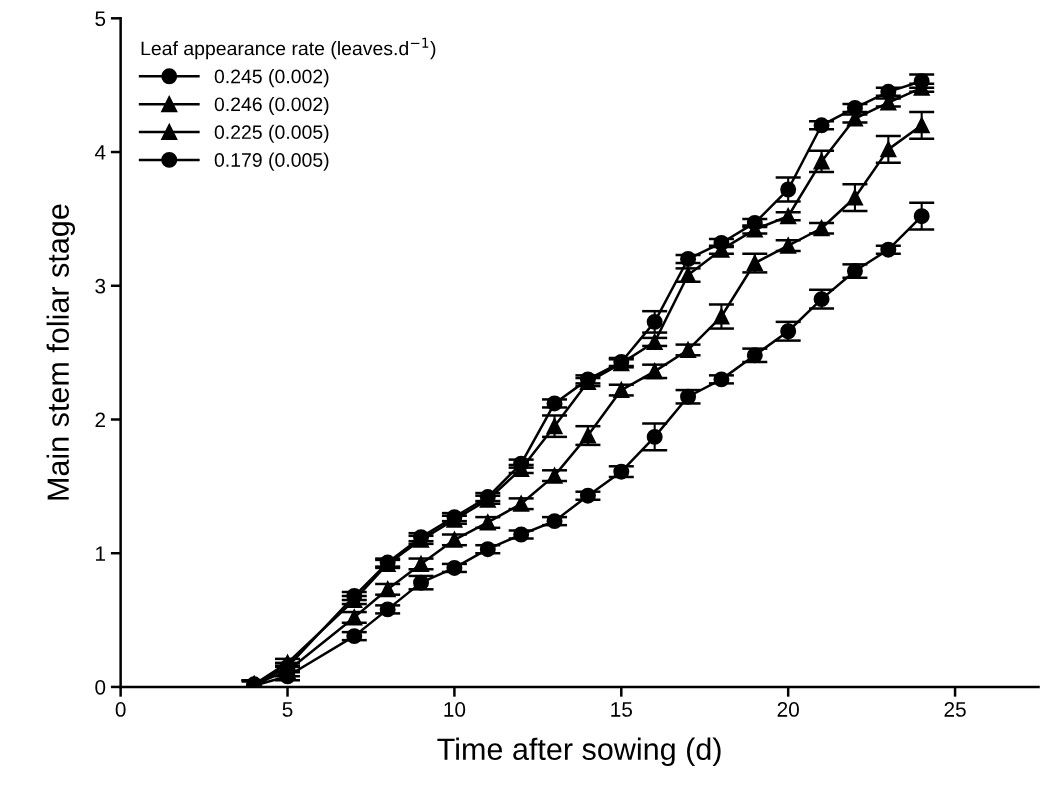 This screenshot has height=796, width=1049. Describe the element at coordinates (100, 420) in the screenshot. I see `y-tick-label: 2` at that location.